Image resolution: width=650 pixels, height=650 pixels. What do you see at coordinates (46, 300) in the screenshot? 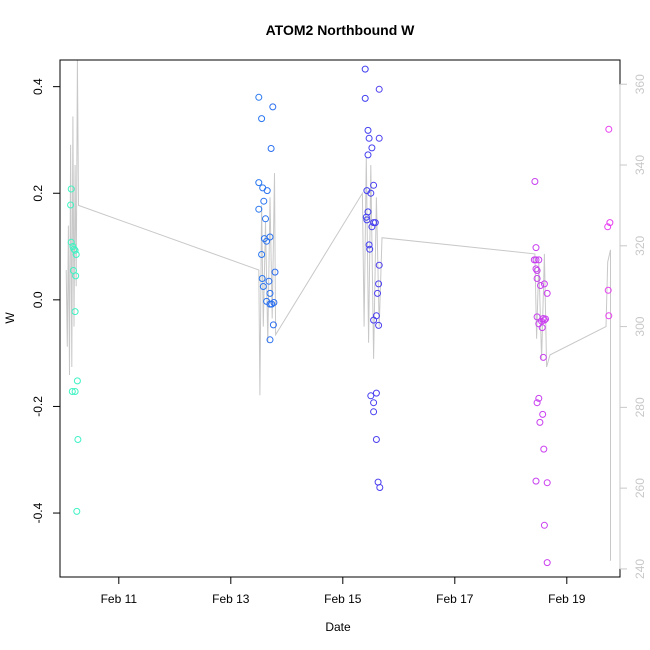
I see `y-axis: -0.4 -0.2 0.0 0.2 0.4` at bounding box center [46, 300].